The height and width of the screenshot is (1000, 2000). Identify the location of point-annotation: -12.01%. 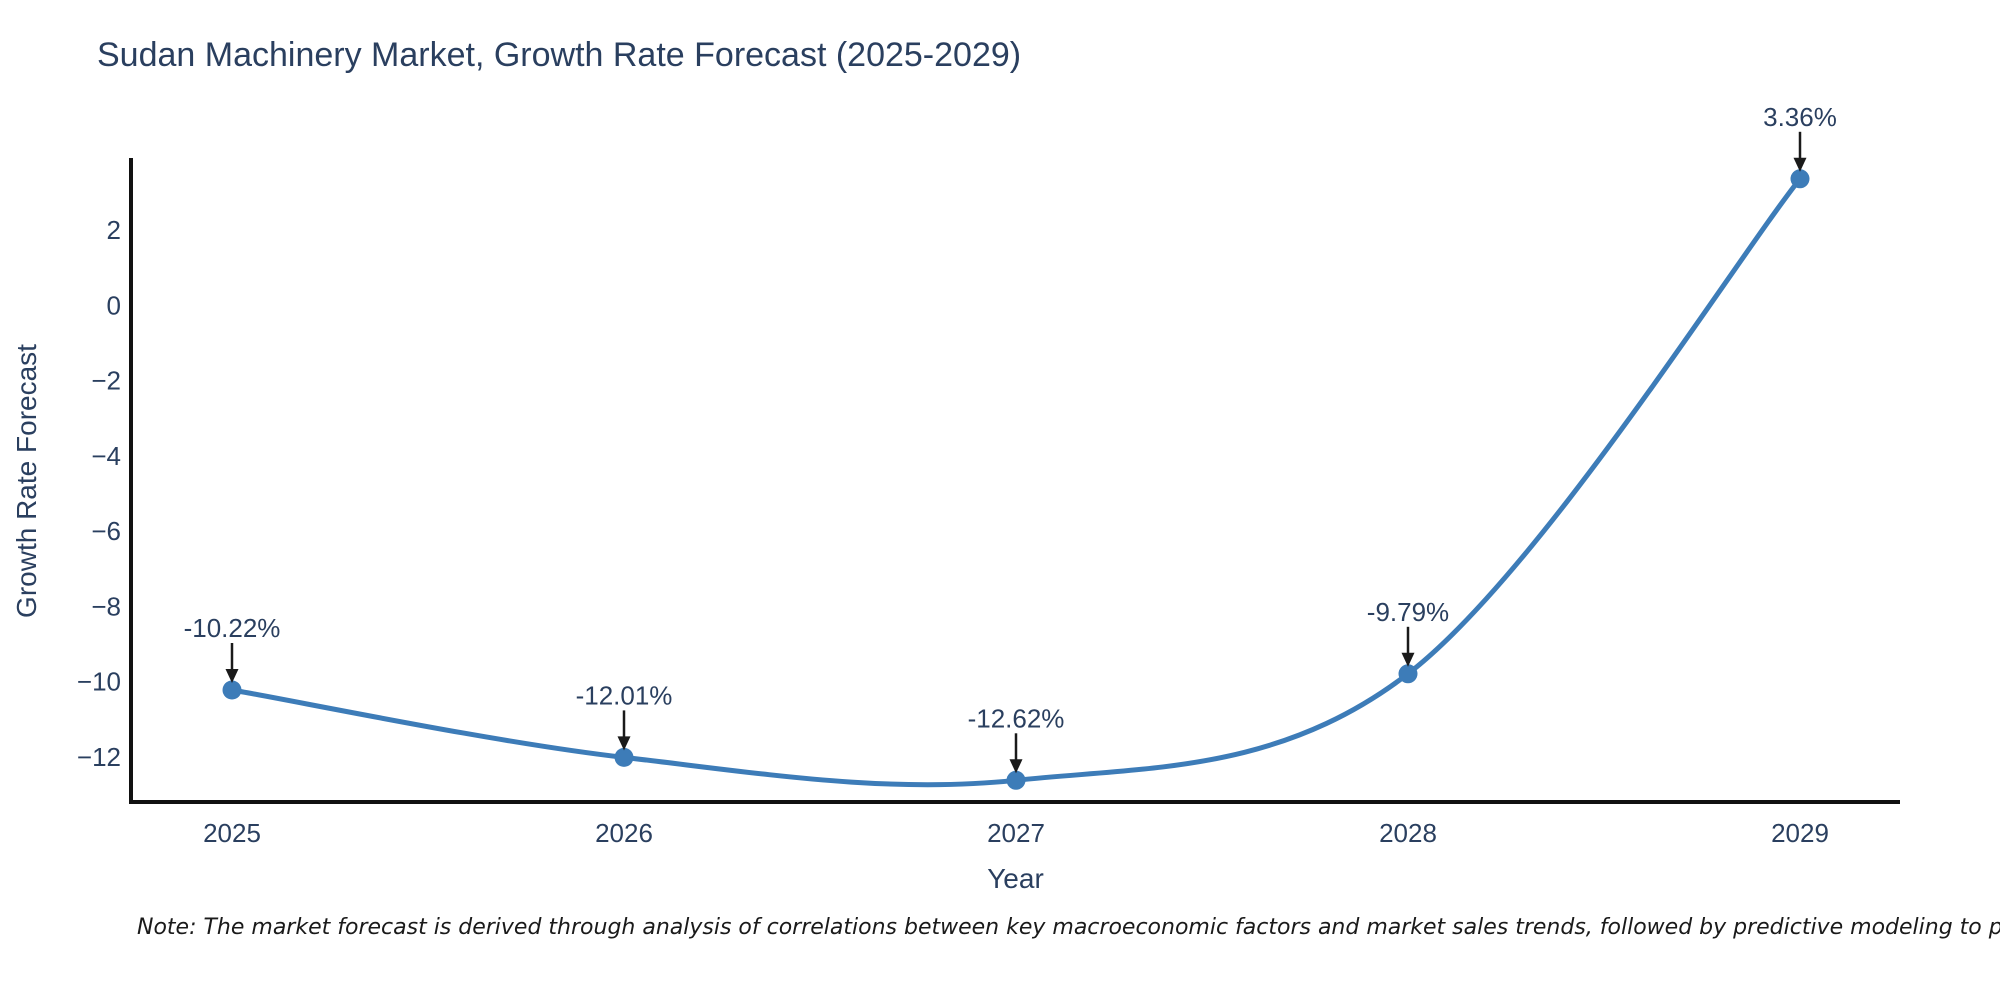
(624, 695).